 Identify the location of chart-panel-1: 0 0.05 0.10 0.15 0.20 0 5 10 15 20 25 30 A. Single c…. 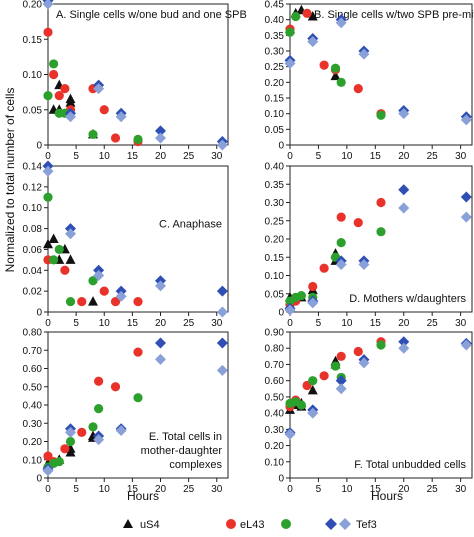
(135, 81).